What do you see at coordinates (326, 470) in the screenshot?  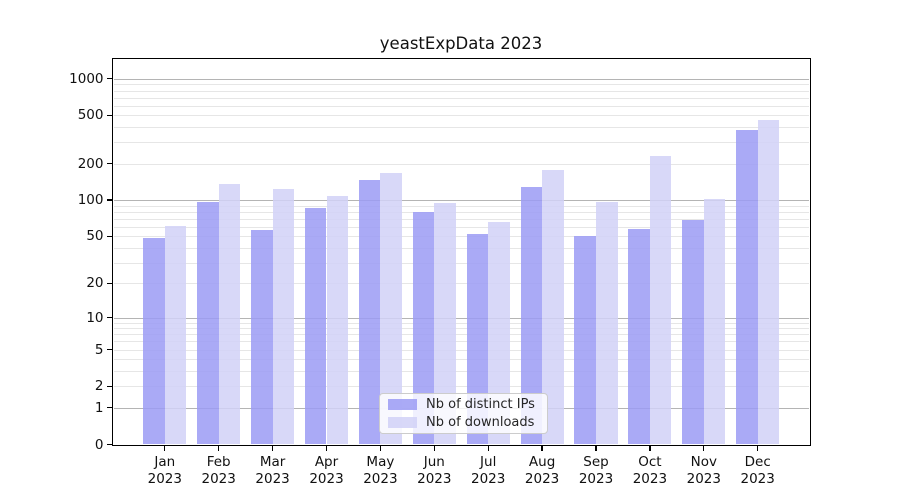 I see `x-tick-label: Apr 2023` at bounding box center [326, 470].